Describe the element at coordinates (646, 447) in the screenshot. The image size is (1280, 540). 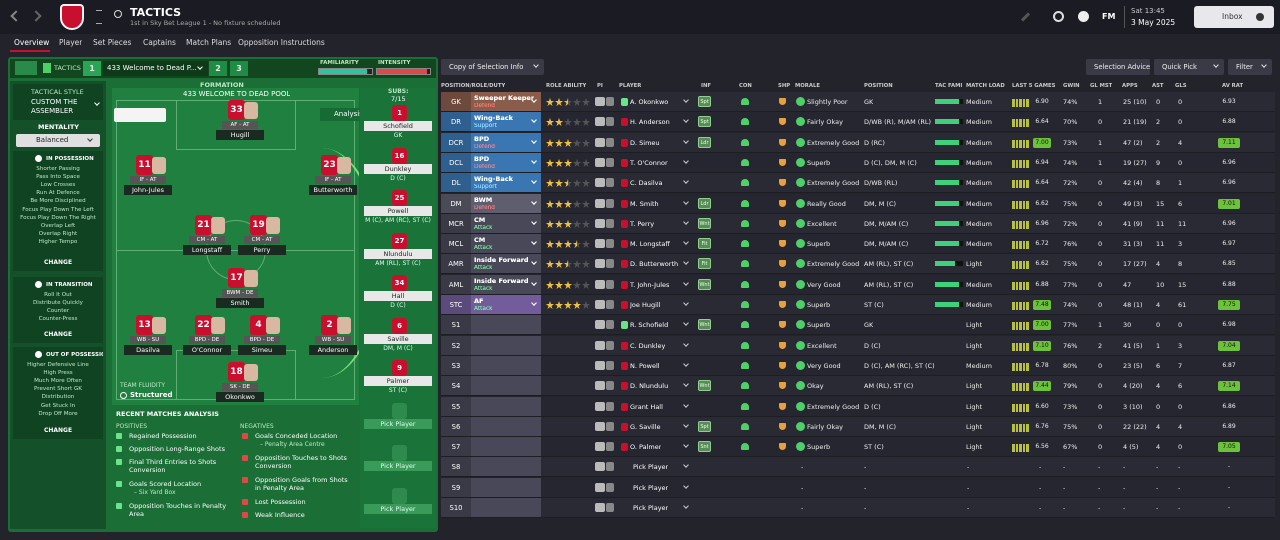
I see `player-name: O. Palmer` at that location.